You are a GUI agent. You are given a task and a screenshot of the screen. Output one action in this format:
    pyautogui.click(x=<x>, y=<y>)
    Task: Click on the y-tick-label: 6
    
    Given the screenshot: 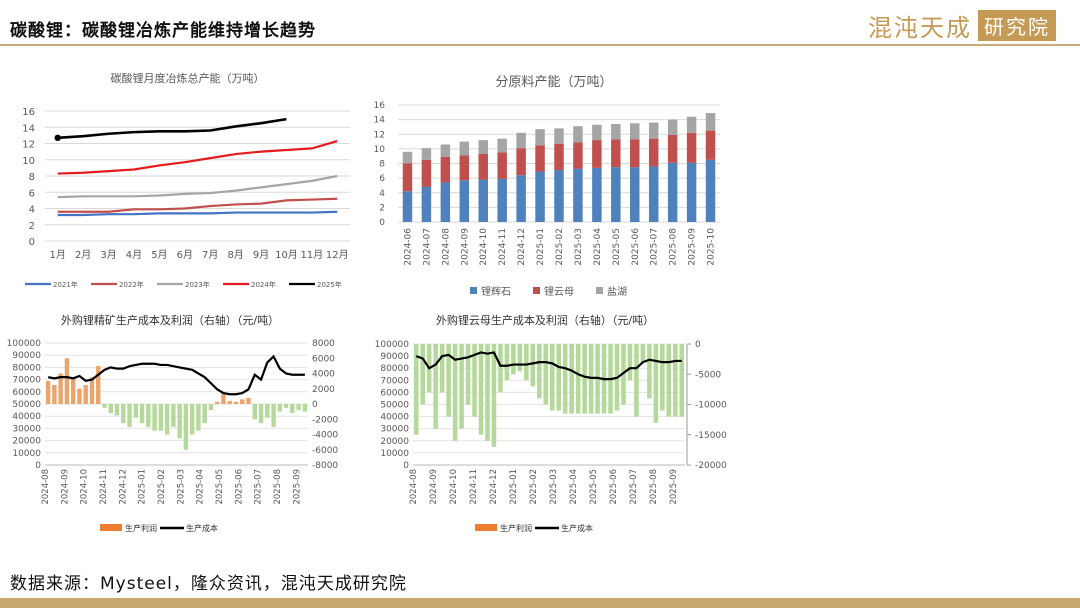 What is the action you would take?
    pyautogui.click(x=382, y=179)
    